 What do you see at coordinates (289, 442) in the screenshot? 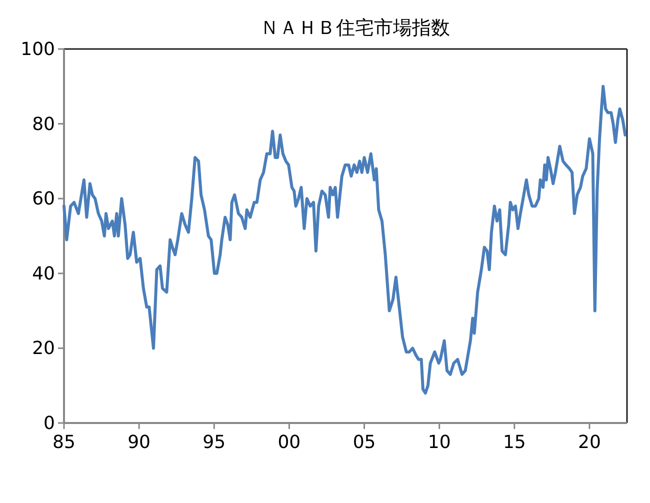
I see `x-tick-label: 00` at bounding box center [289, 442].